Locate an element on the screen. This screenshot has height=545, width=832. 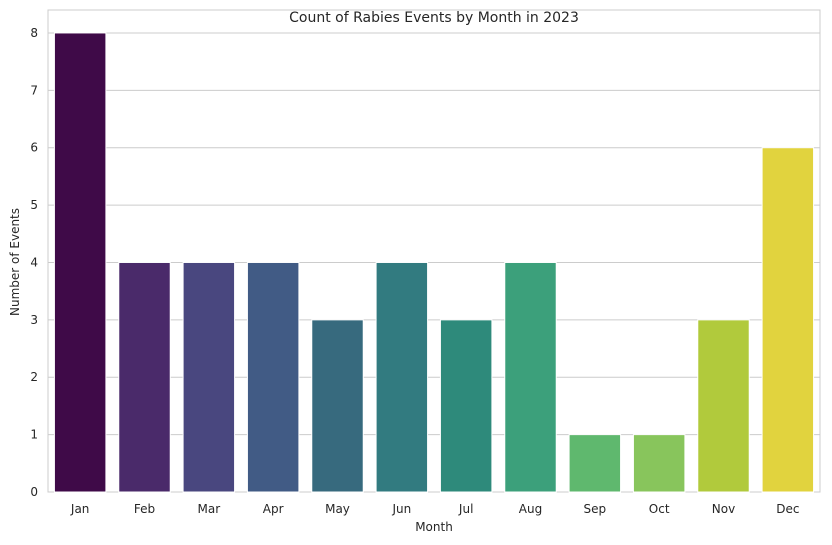
y-tick-labels: 0 1 2 3 4 5 6 7 8 is located at coordinates (34, 262).